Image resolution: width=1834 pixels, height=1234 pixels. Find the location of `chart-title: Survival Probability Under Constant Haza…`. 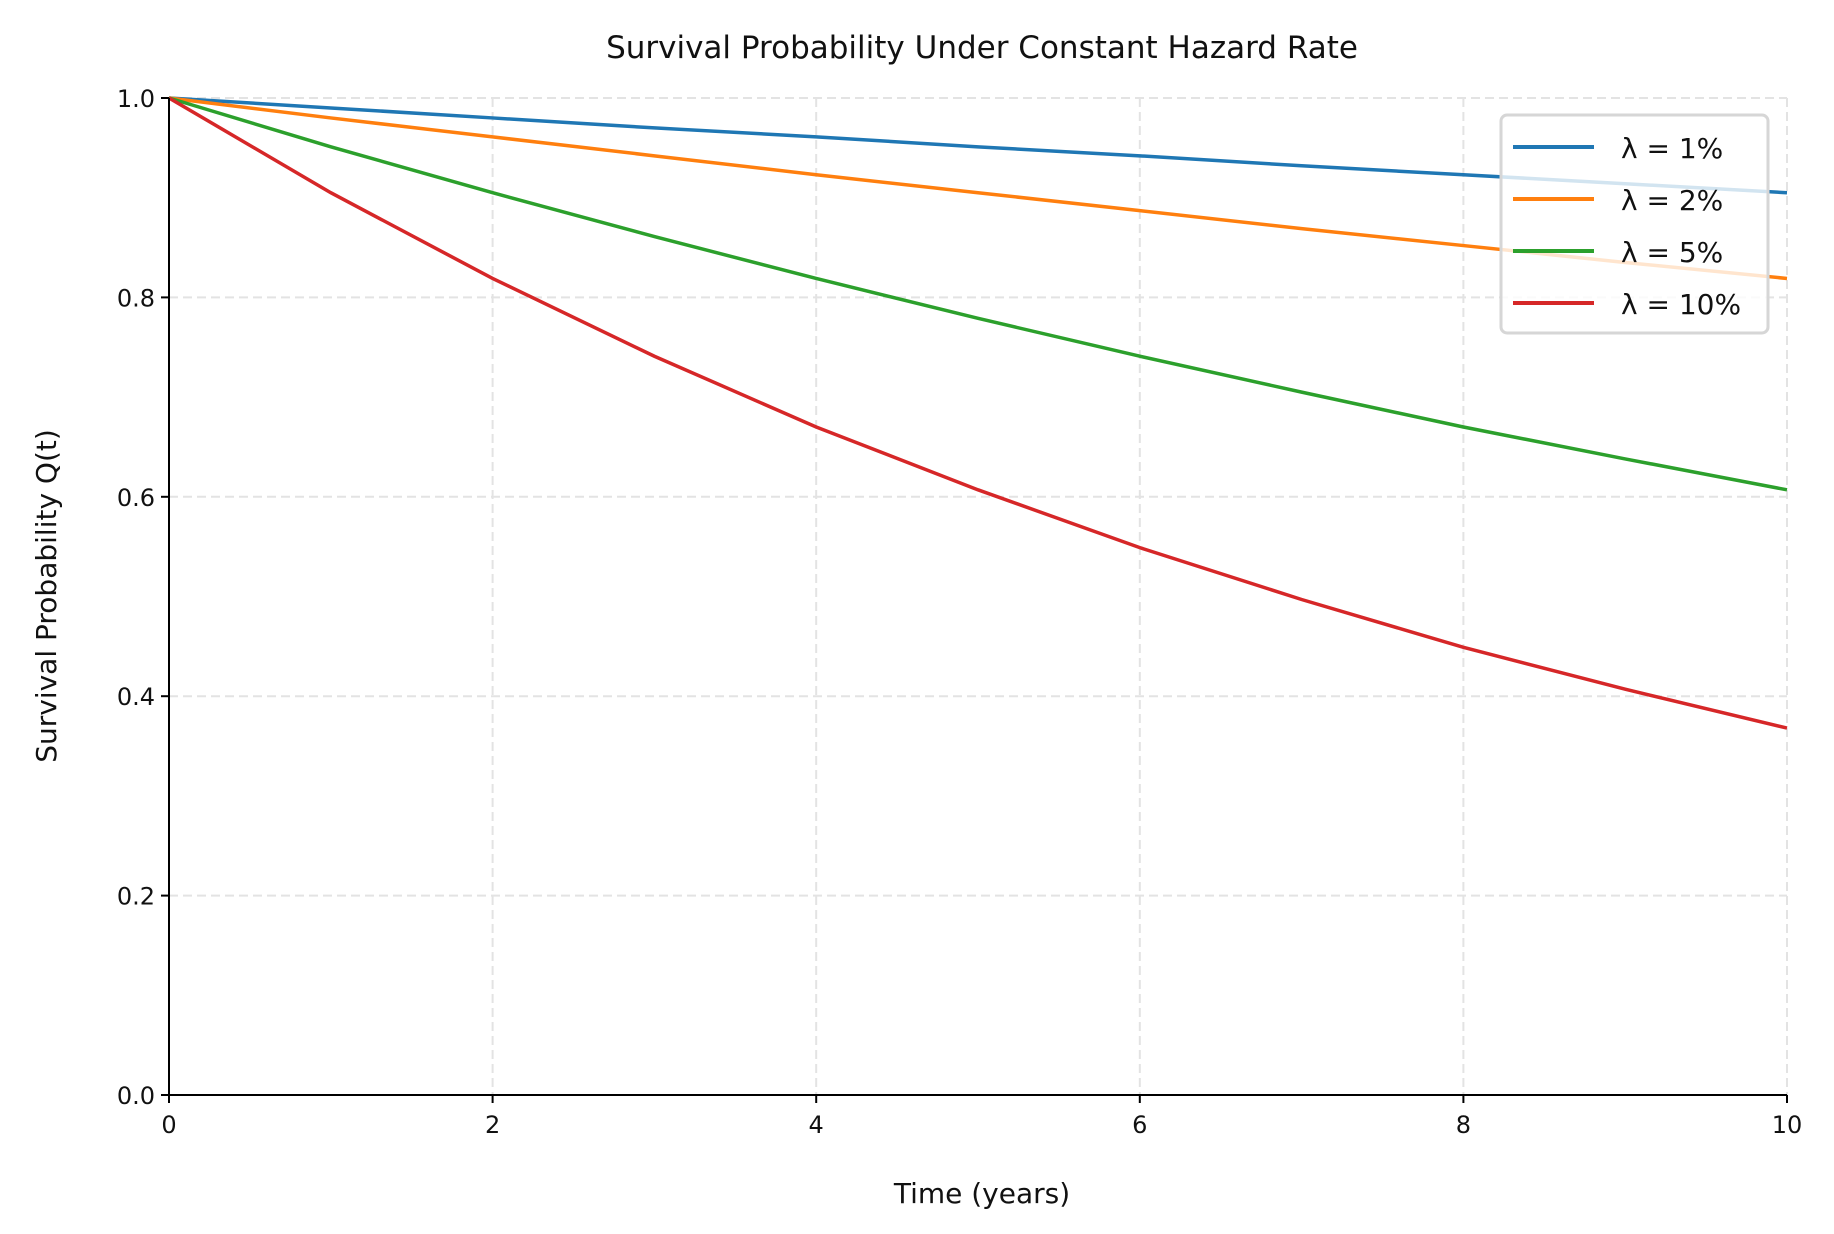

chart-title: Survival Probability Under Constant Haza… is located at coordinates (982, 48).